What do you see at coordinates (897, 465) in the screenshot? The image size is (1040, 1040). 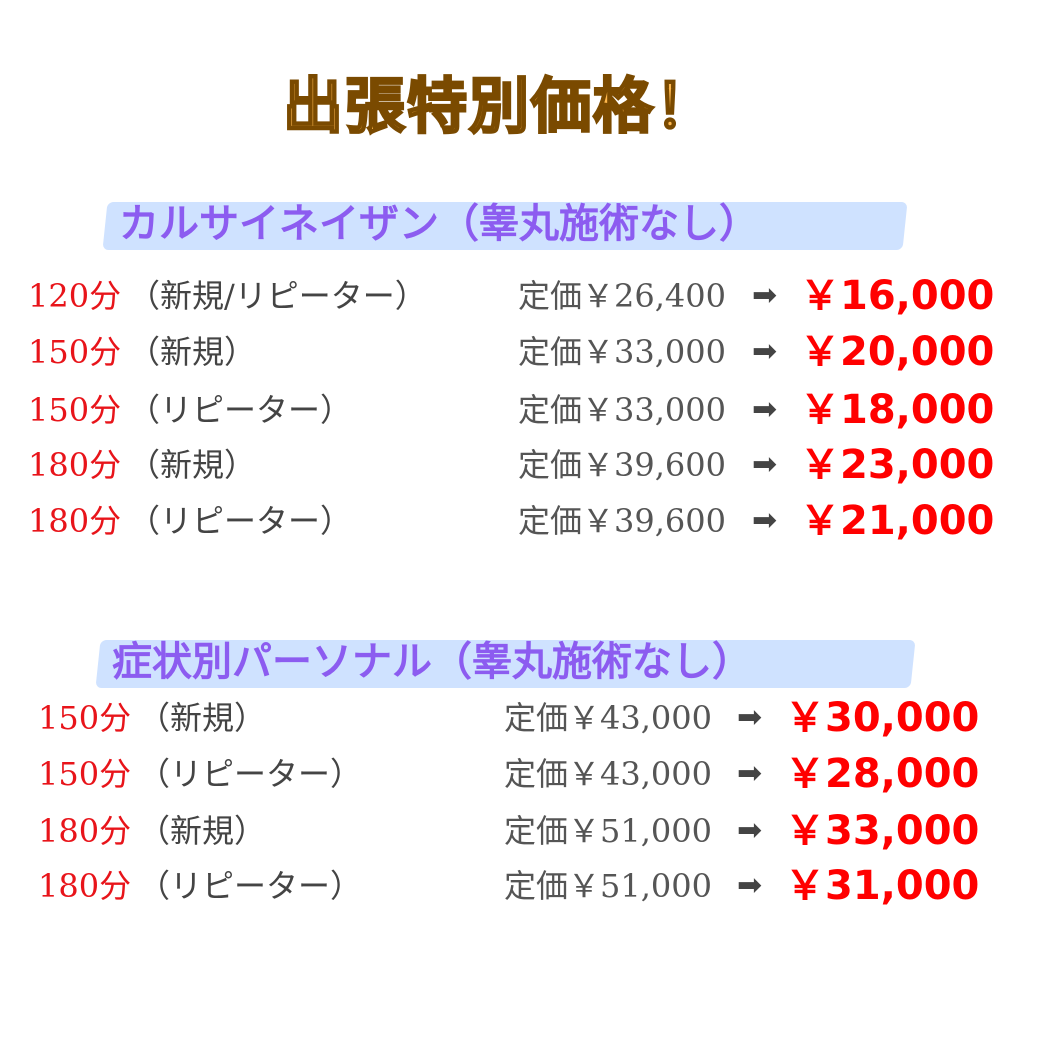 I see `sale-price: ￥23,000` at bounding box center [897, 465].